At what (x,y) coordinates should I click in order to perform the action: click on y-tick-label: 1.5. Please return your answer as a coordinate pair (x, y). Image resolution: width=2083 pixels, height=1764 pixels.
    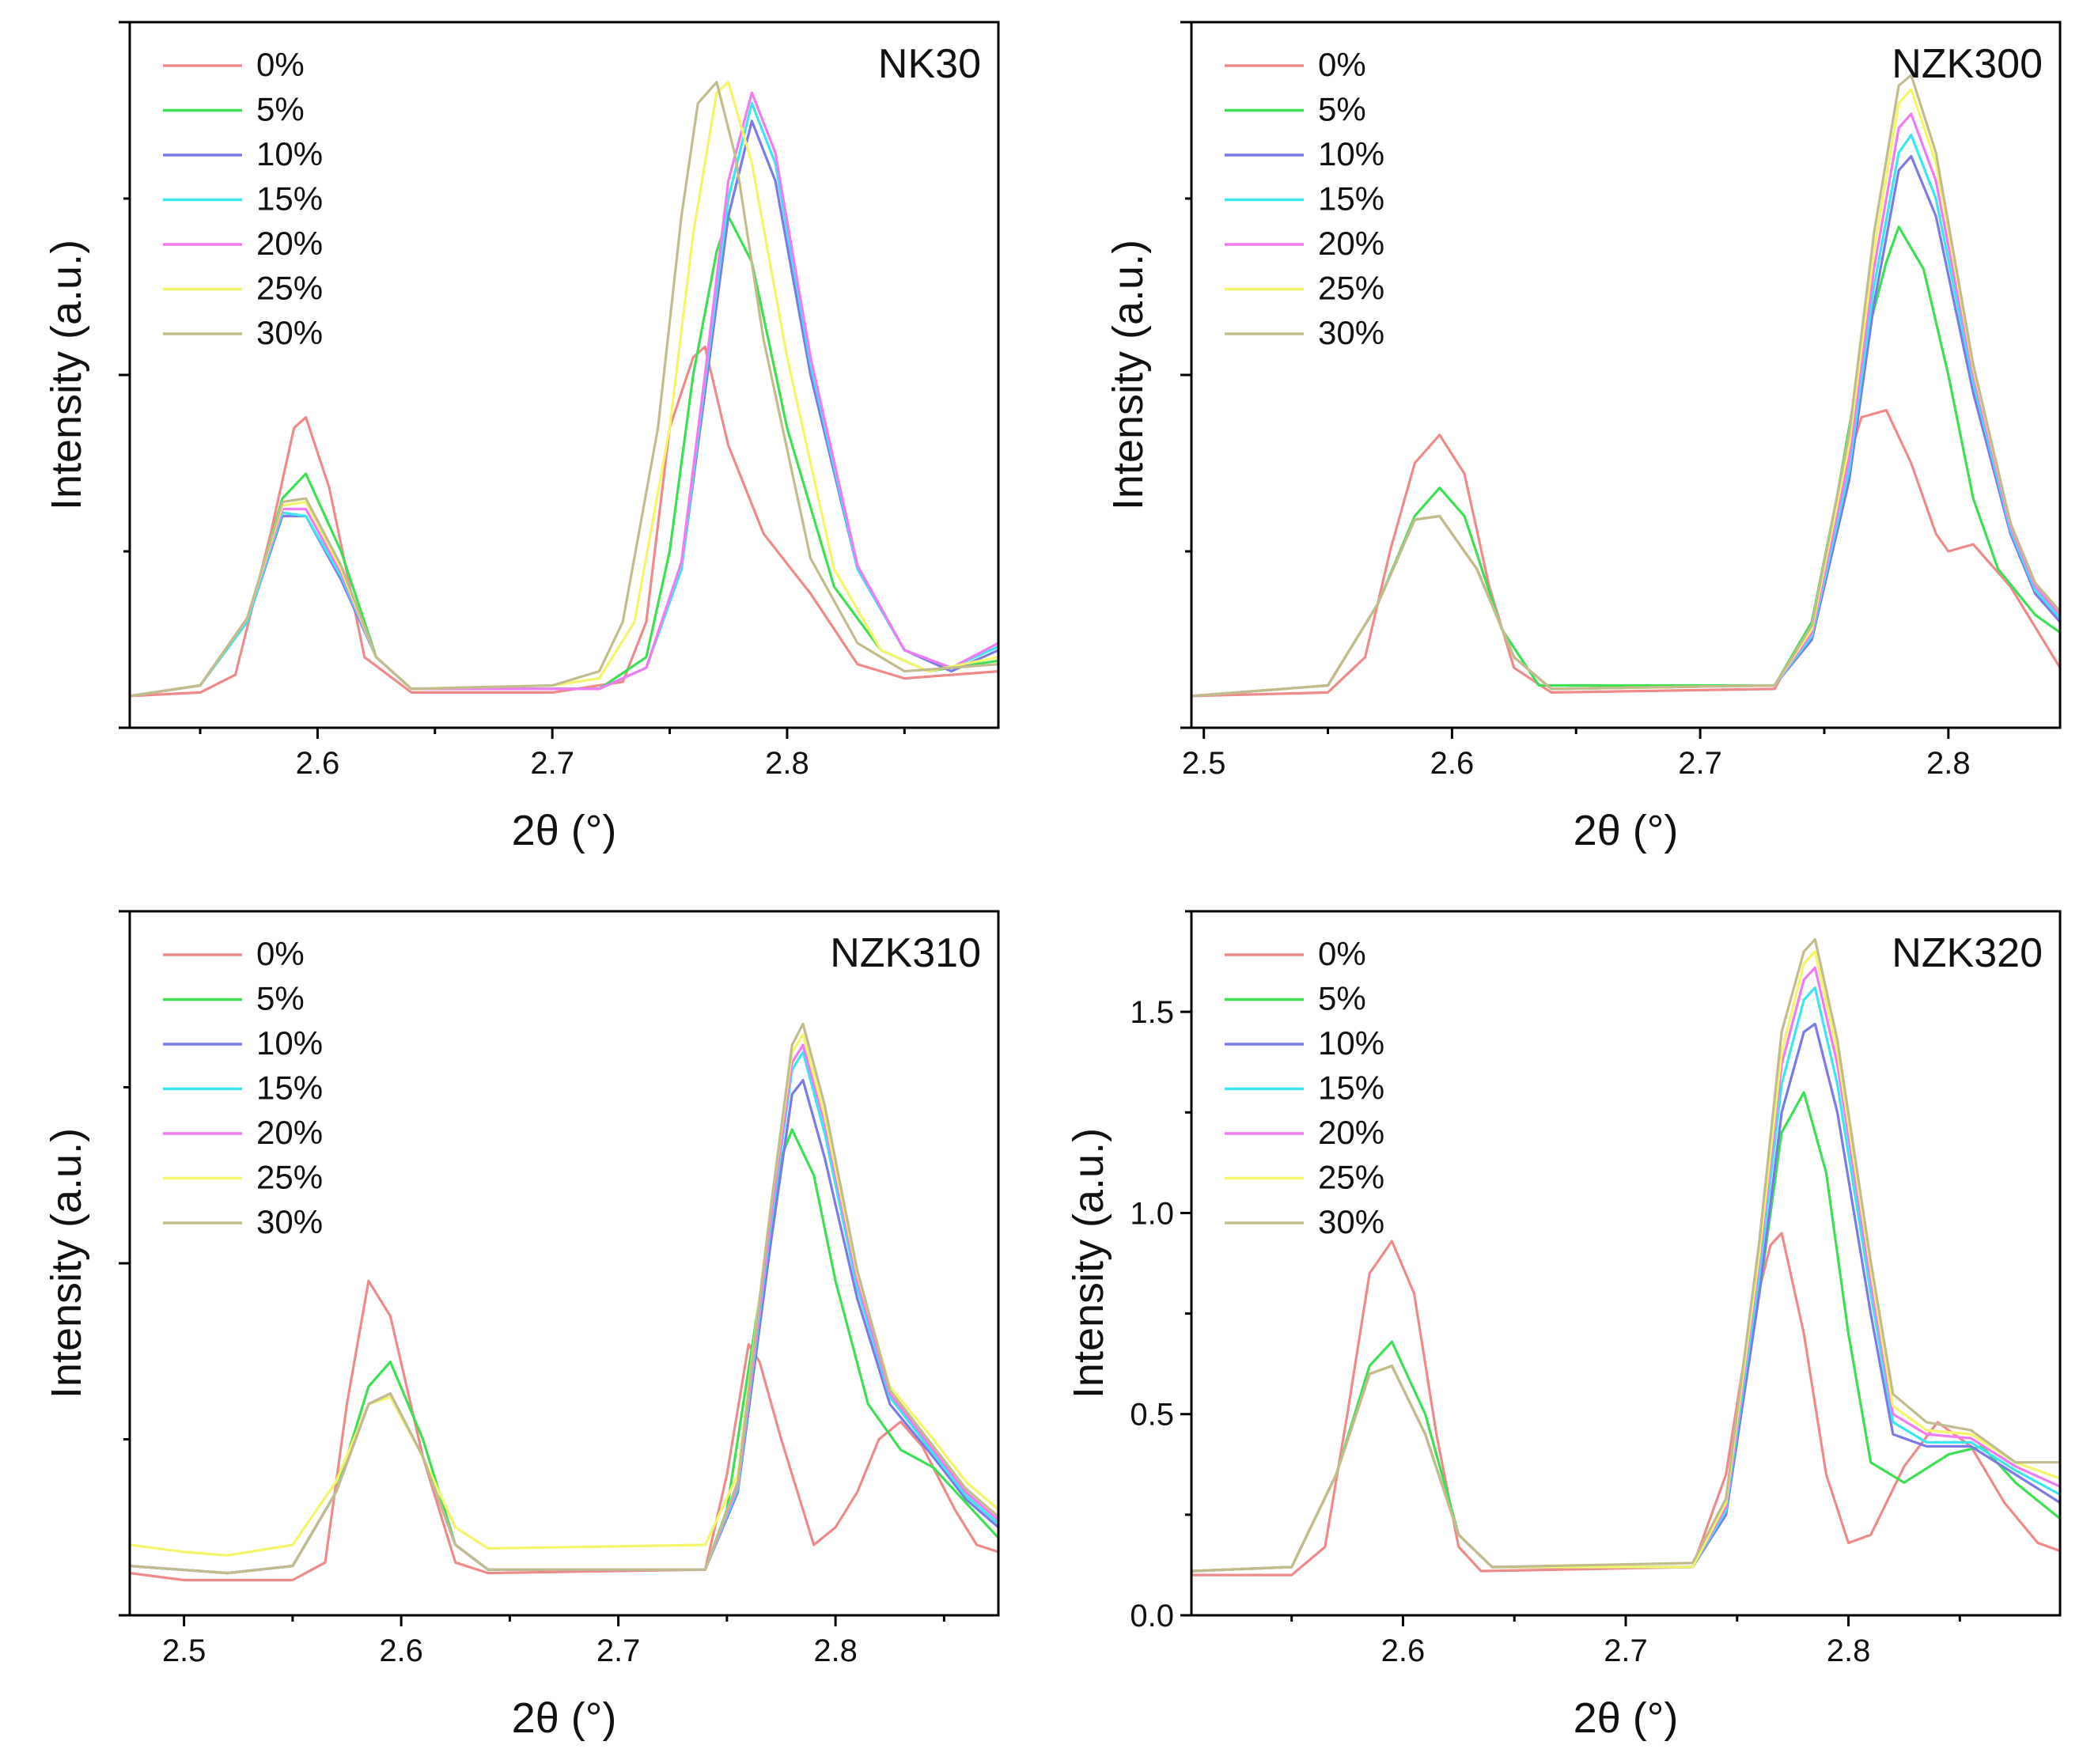
    Looking at the image, I should click on (1152, 1013).